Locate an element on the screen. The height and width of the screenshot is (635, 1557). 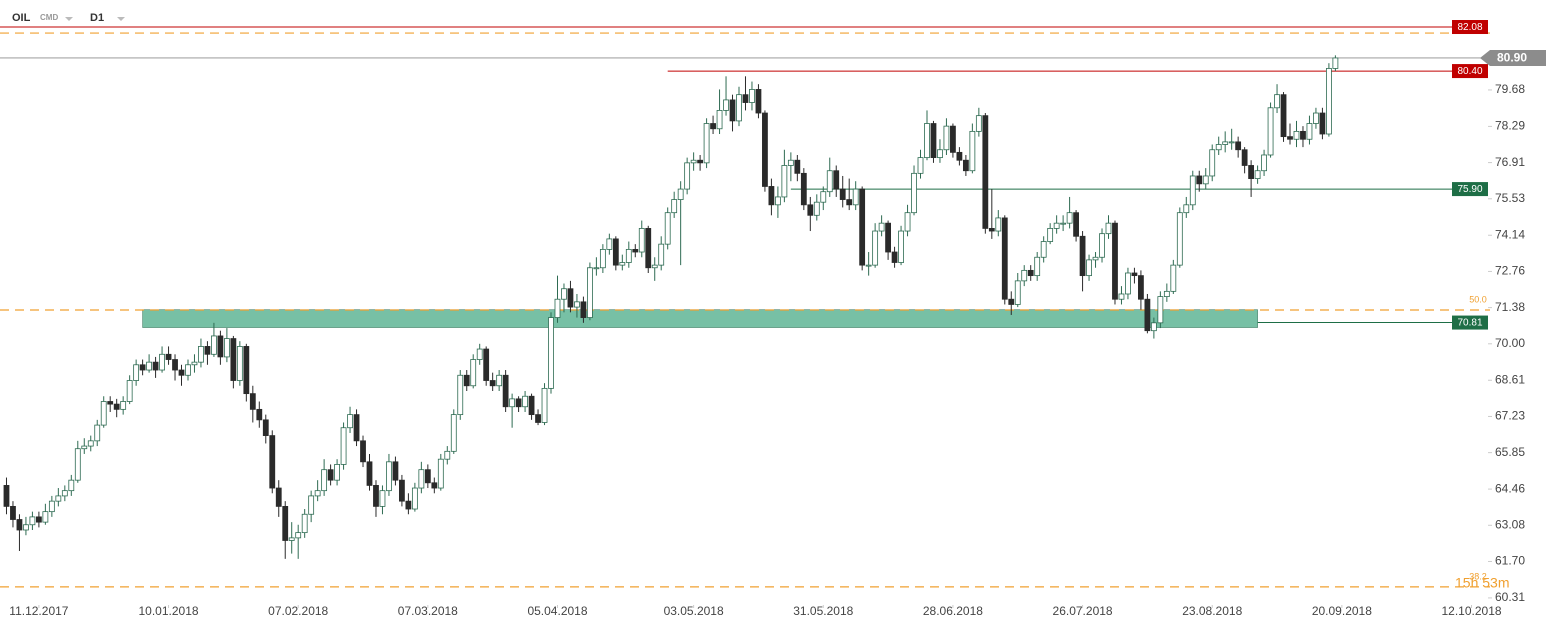
x-tick-label: 26.07.2018 is located at coordinates (1083, 611).